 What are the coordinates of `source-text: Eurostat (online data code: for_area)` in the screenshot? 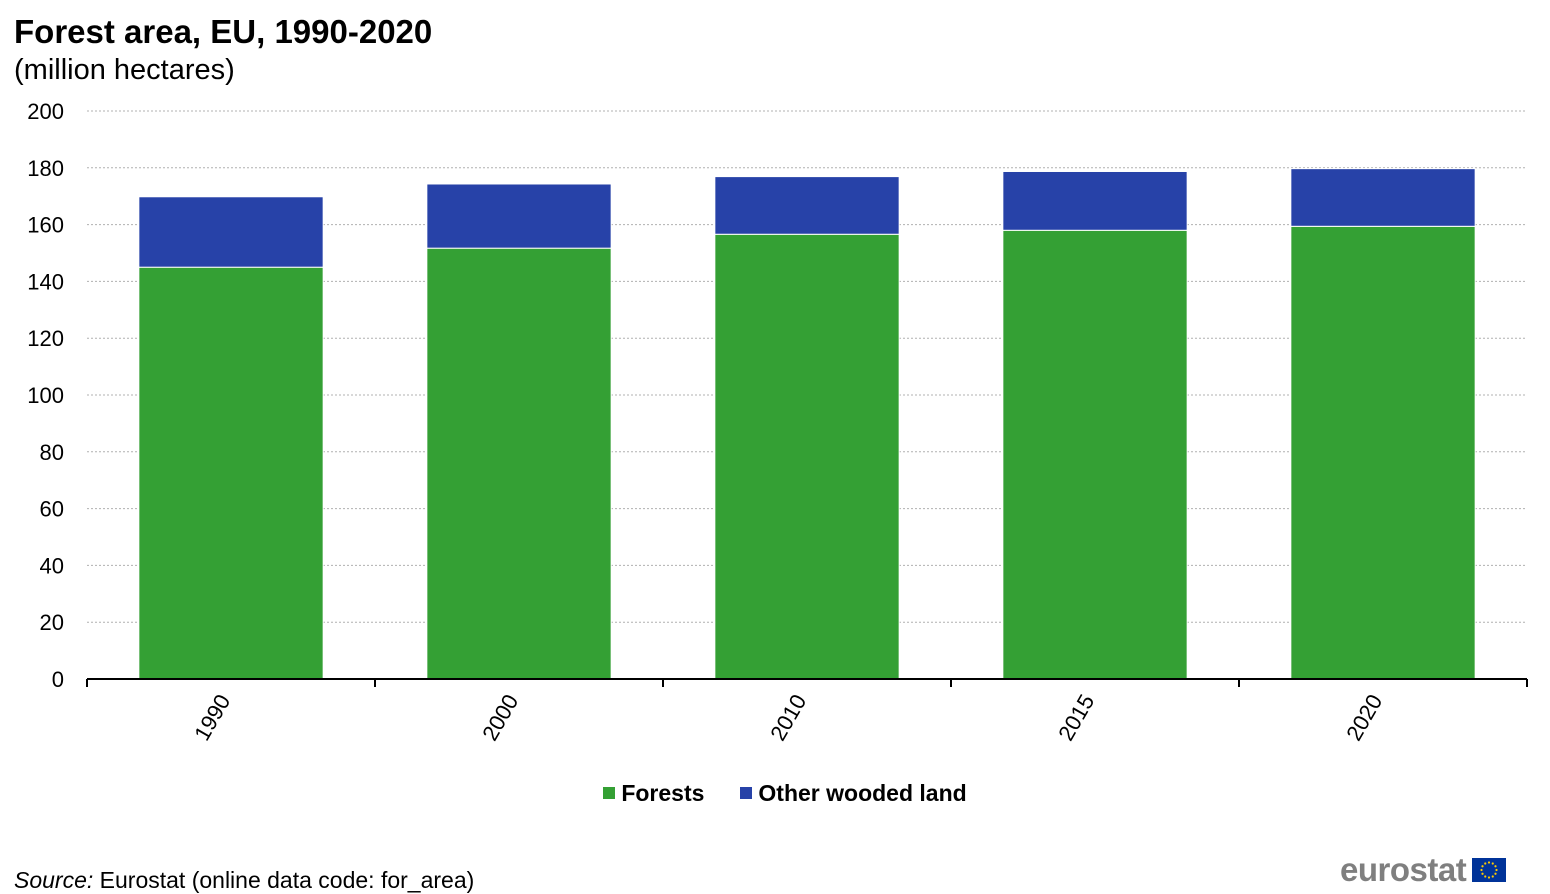 It's located at (287, 880).